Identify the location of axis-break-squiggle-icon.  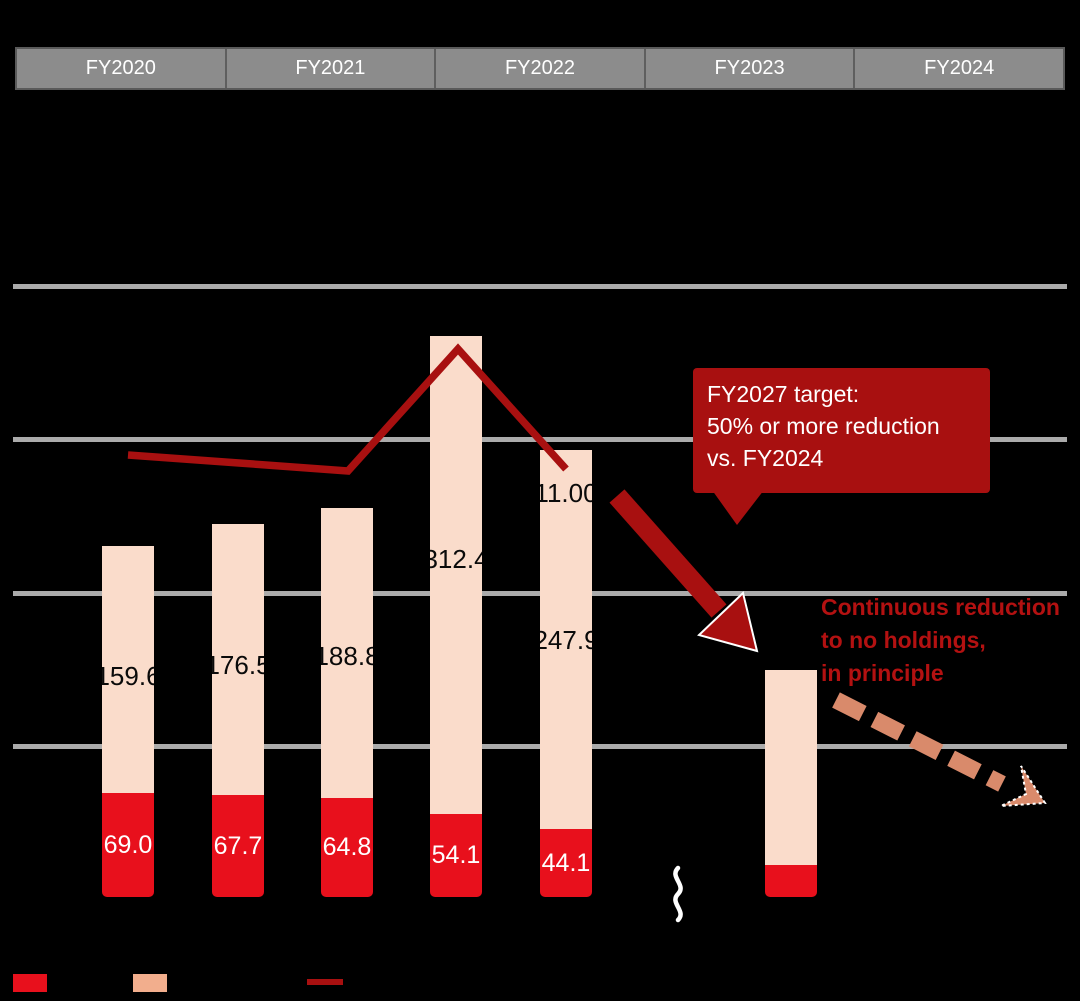
(678, 894).